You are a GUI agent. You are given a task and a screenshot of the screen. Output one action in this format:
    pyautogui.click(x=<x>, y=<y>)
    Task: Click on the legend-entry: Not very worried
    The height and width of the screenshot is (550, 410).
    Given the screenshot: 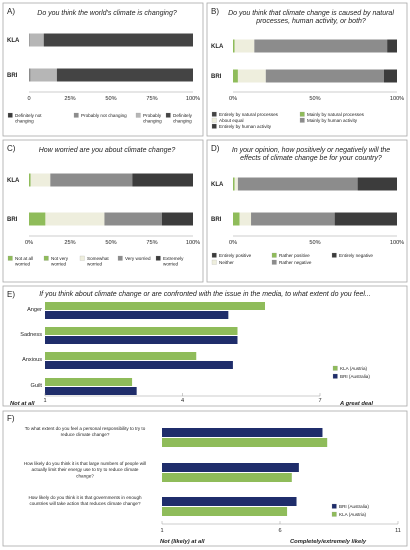 What is the action you would take?
    pyautogui.click(x=60, y=261)
    